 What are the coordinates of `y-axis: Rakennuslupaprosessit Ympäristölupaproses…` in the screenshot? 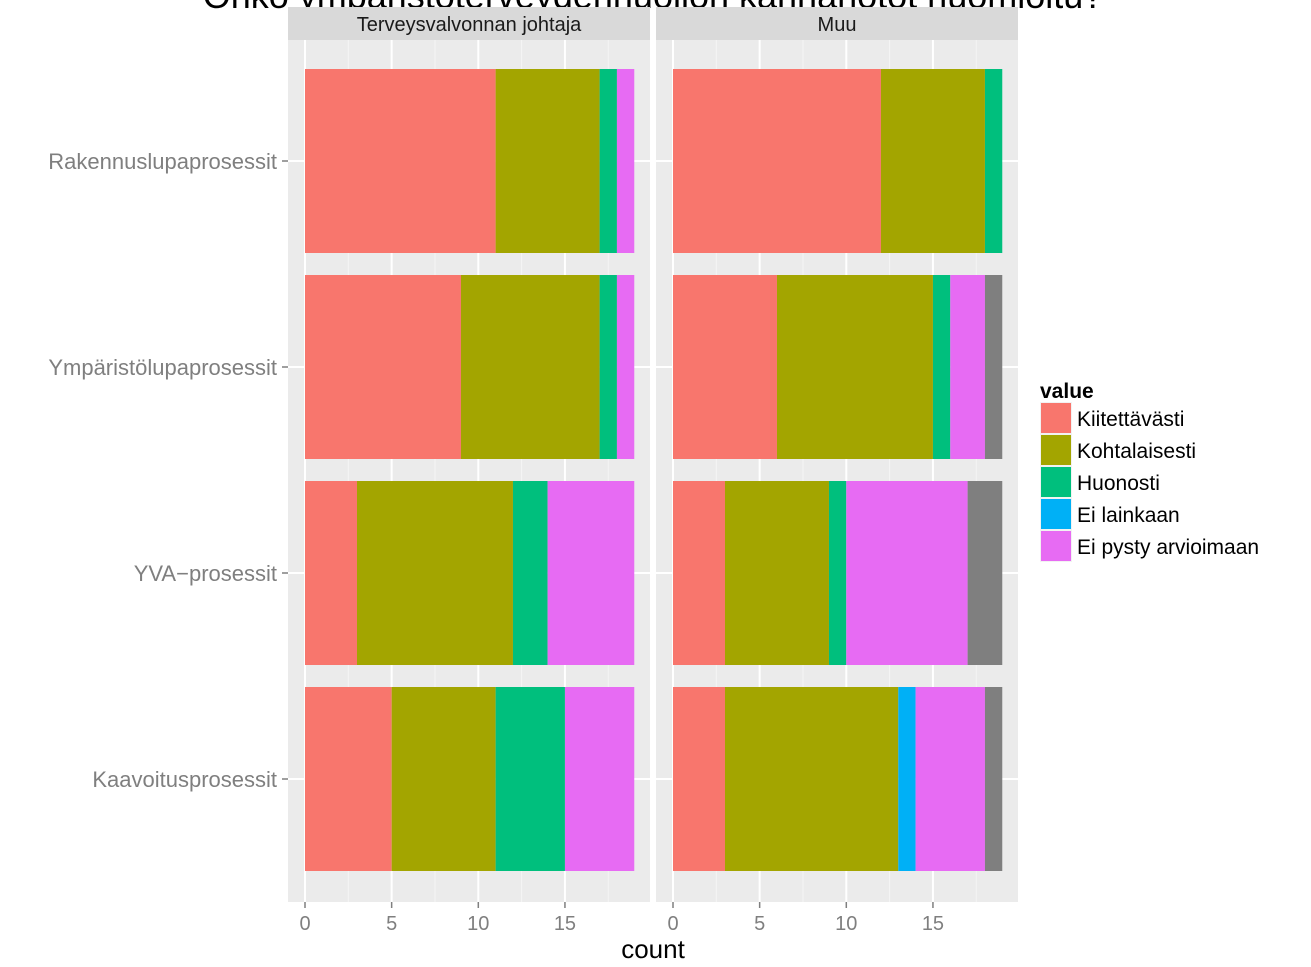 It's located at (168, 470).